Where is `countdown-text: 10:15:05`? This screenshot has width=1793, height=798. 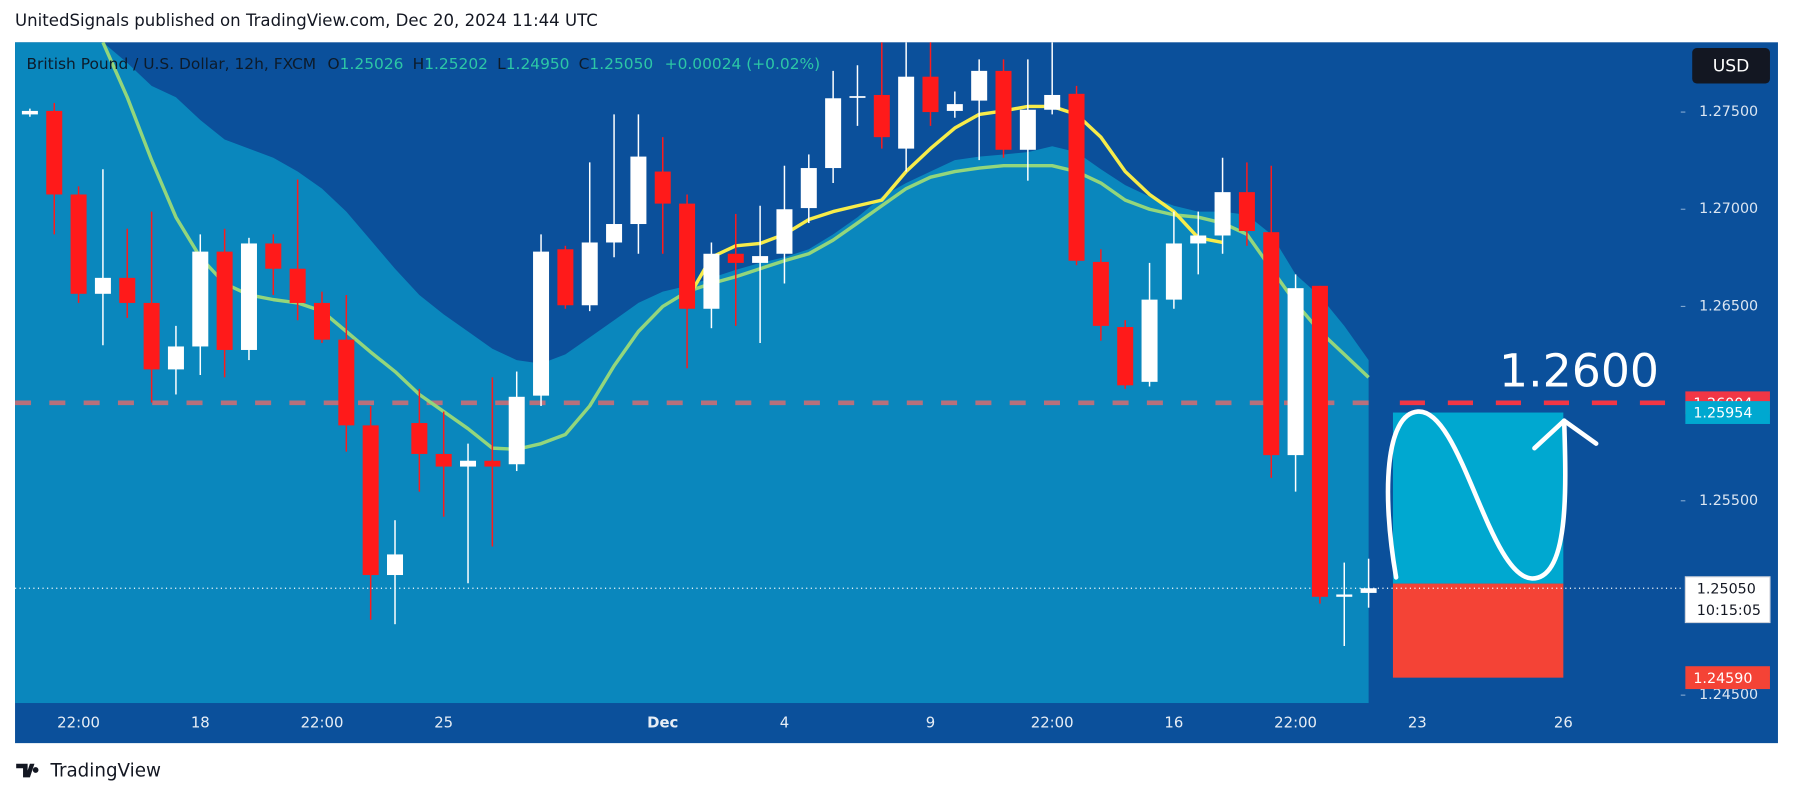
countdown-text: 10:15:05 is located at coordinates (1729, 611).